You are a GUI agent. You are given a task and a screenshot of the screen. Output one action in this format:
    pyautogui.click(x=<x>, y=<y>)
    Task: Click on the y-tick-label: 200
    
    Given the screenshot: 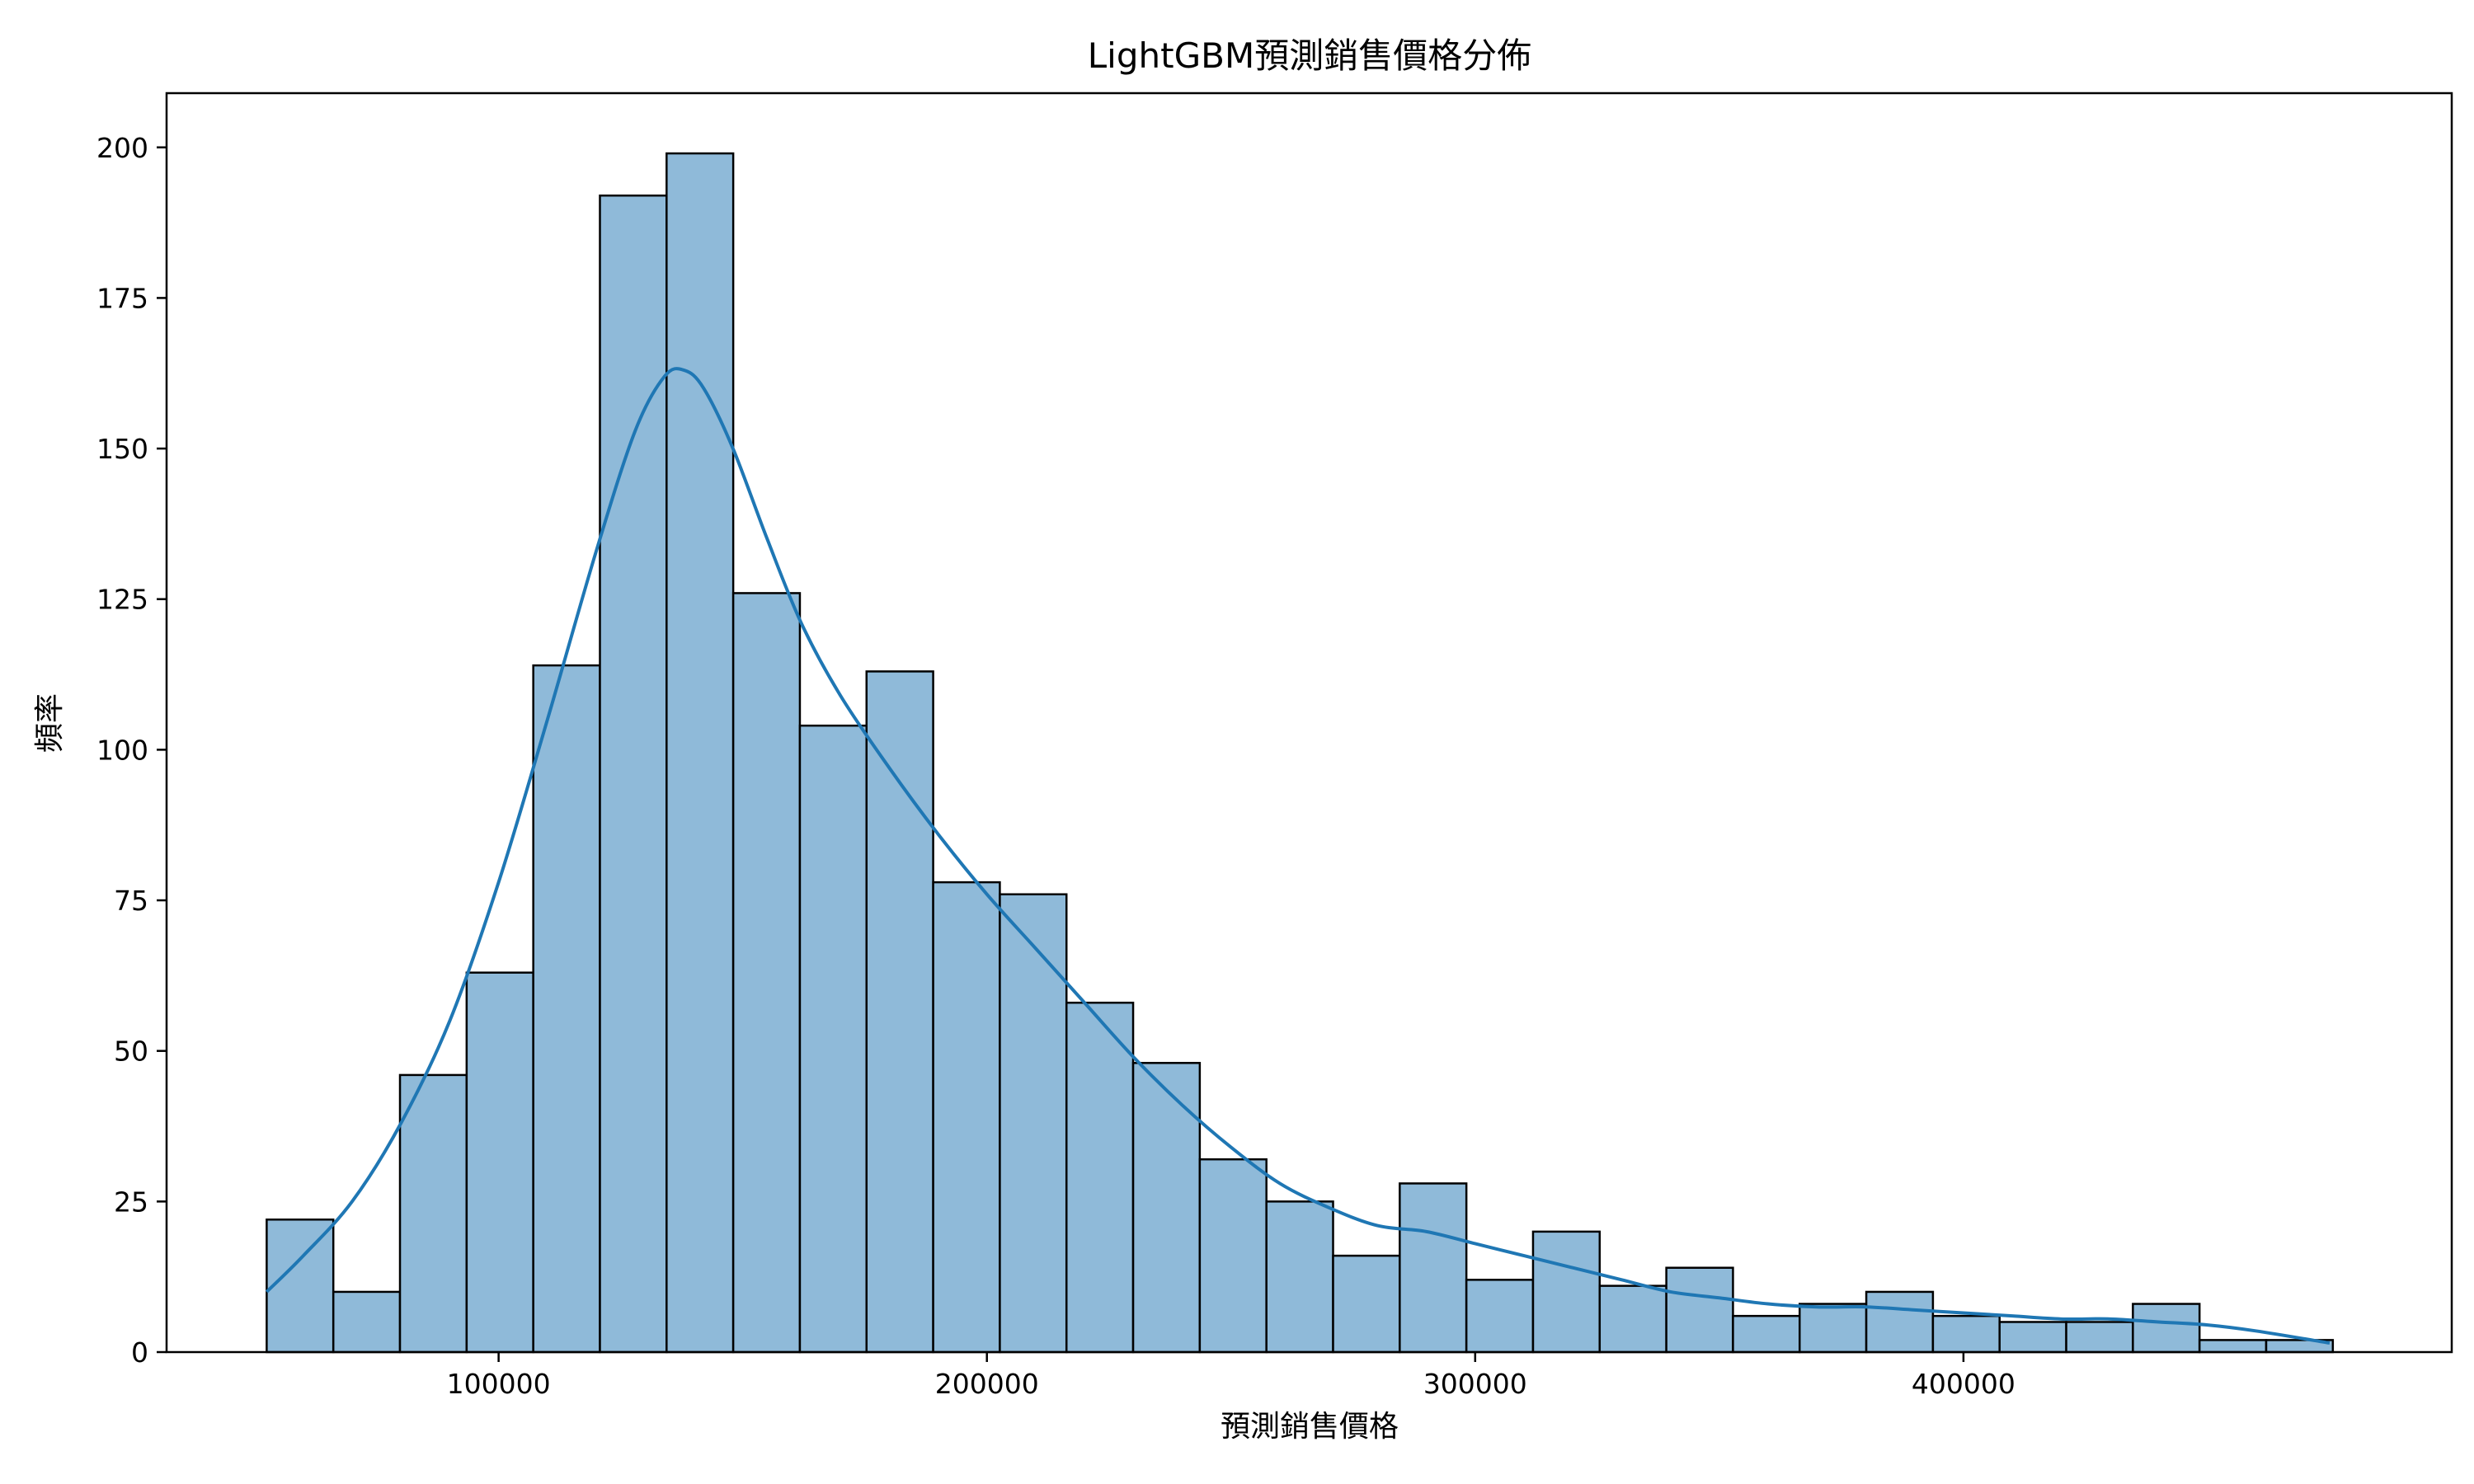 What is the action you would take?
    pyautogui.click(x=122, y=148)
    